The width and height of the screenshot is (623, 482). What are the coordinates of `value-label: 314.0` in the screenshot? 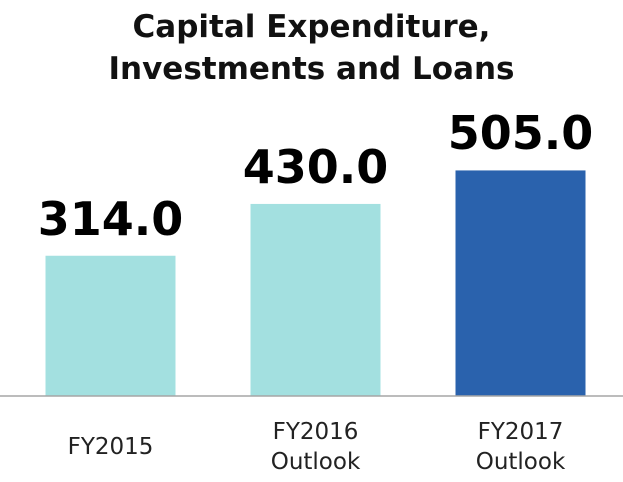 It's located at (110, 218).